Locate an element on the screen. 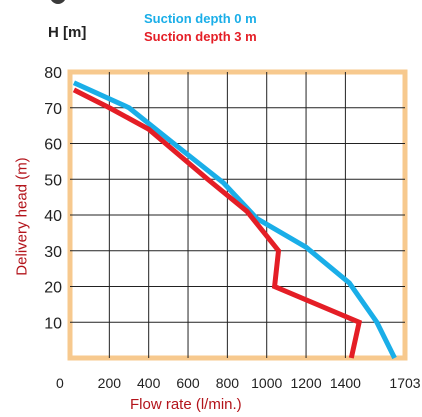 The image size is (422, 417). x-tick-labels: 0 200 400 600 800 1000 1200 1400 1703 is located at coordinates (238, 383).